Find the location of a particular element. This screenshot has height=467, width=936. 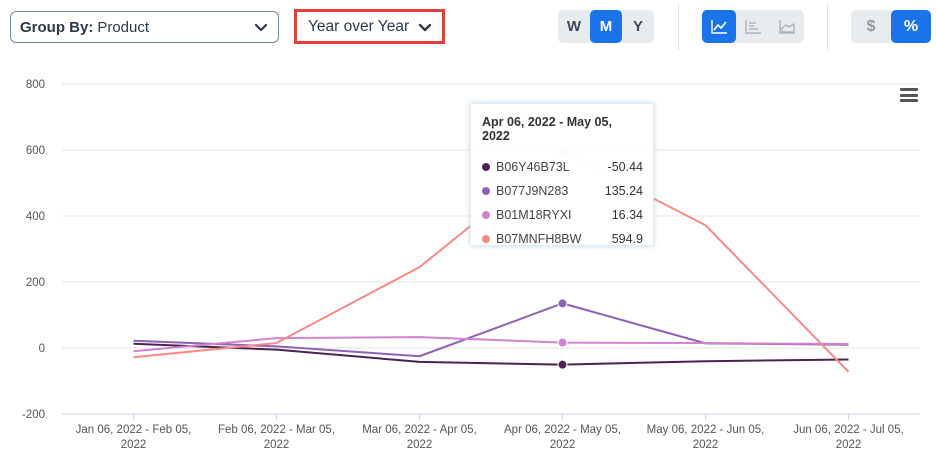

chart-type-toggle is located at coordinates (753, 26).